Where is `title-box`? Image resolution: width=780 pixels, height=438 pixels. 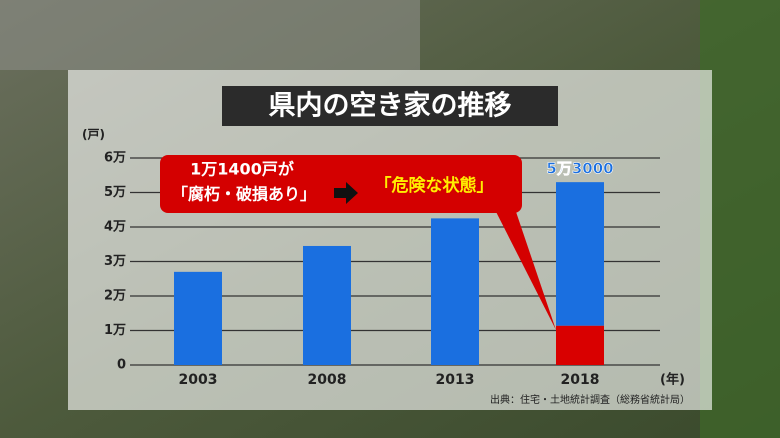 title-box is located at coordinates (390, 106).